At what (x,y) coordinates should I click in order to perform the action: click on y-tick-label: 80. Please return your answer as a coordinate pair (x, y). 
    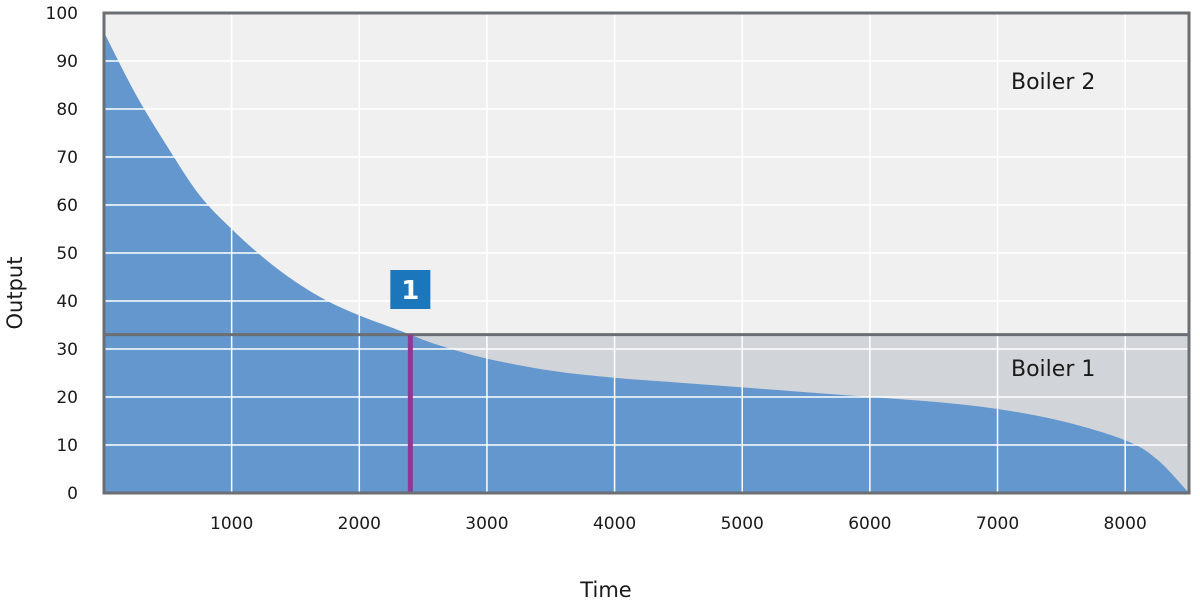
    Looking at the image, I should click on (67, 110).